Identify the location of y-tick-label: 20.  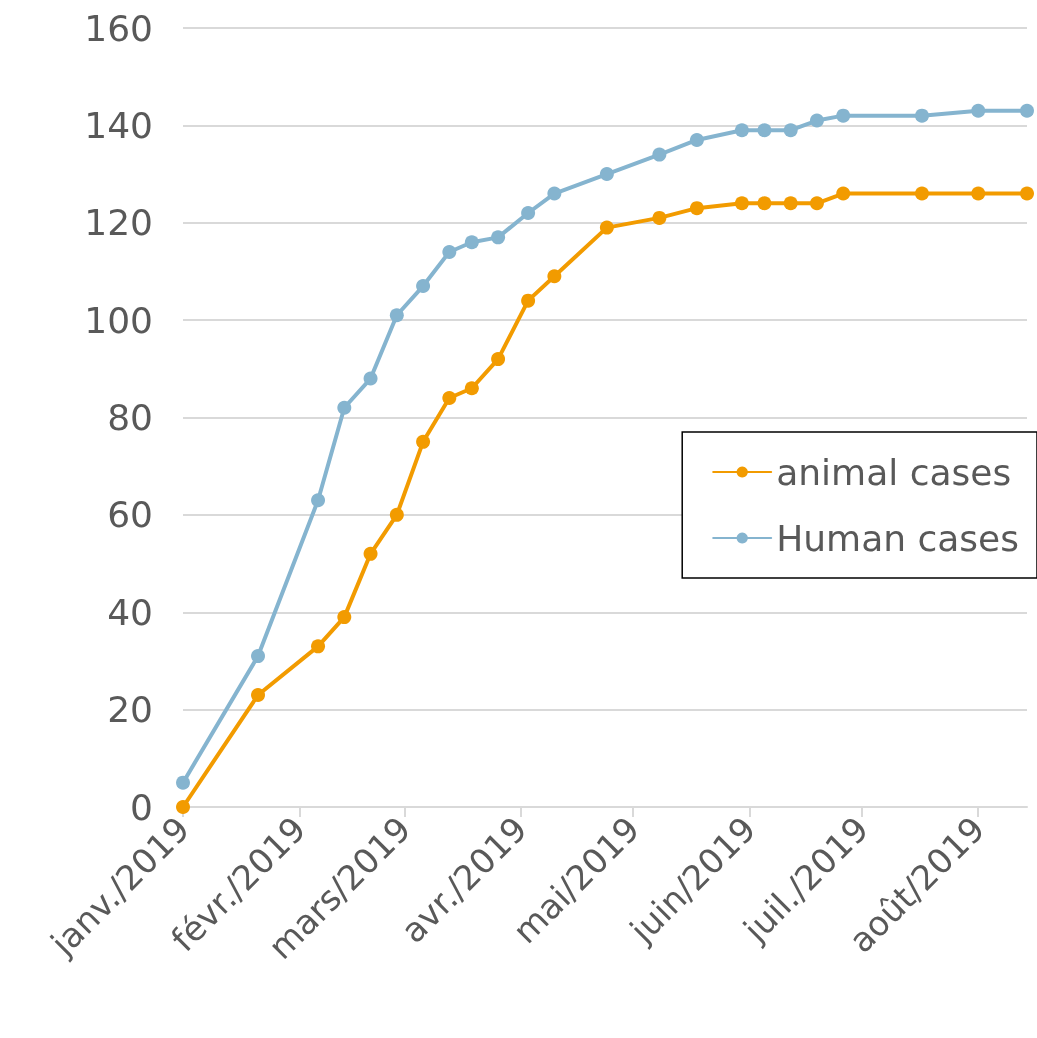
(130, 710).